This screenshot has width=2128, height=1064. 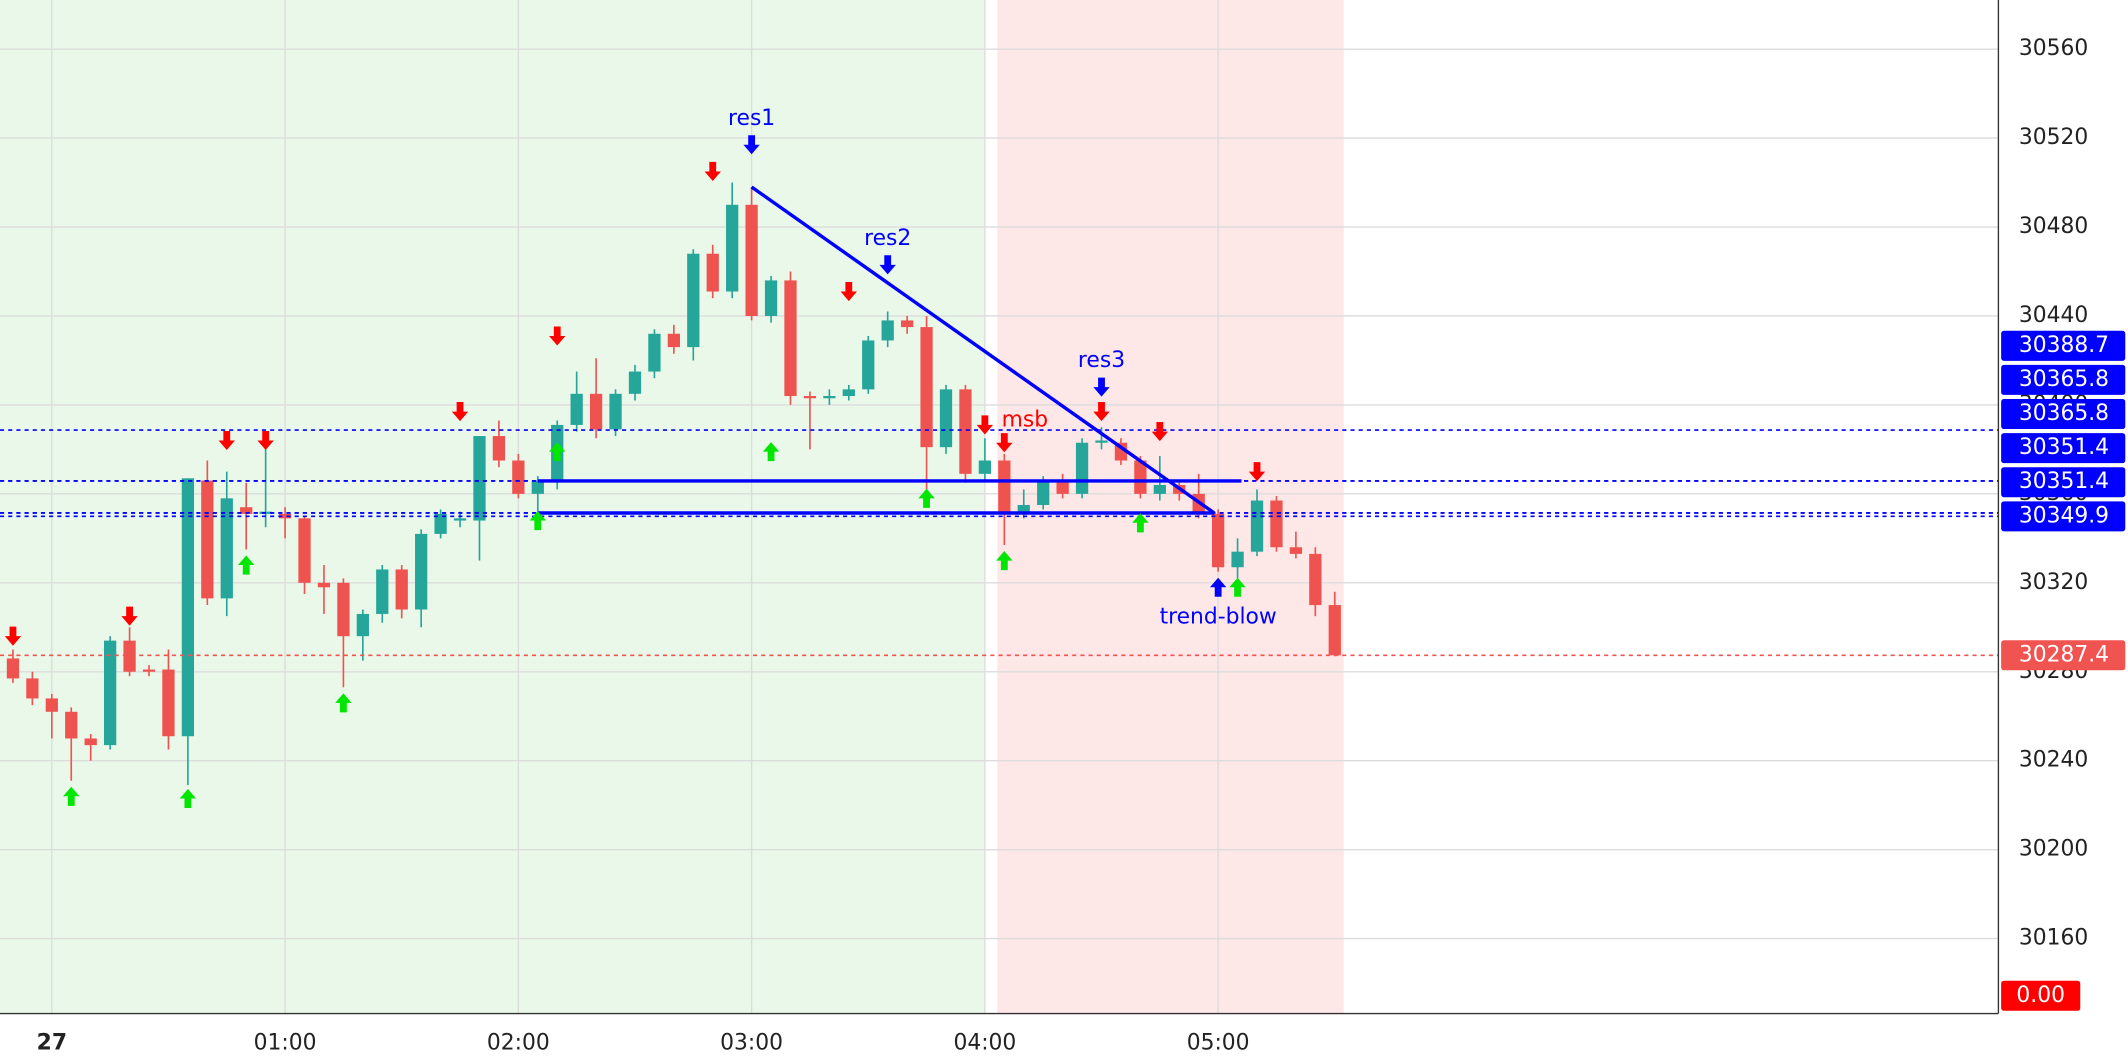 I want to click on y-tick-label: 30480, so click(x=2053, y=226).